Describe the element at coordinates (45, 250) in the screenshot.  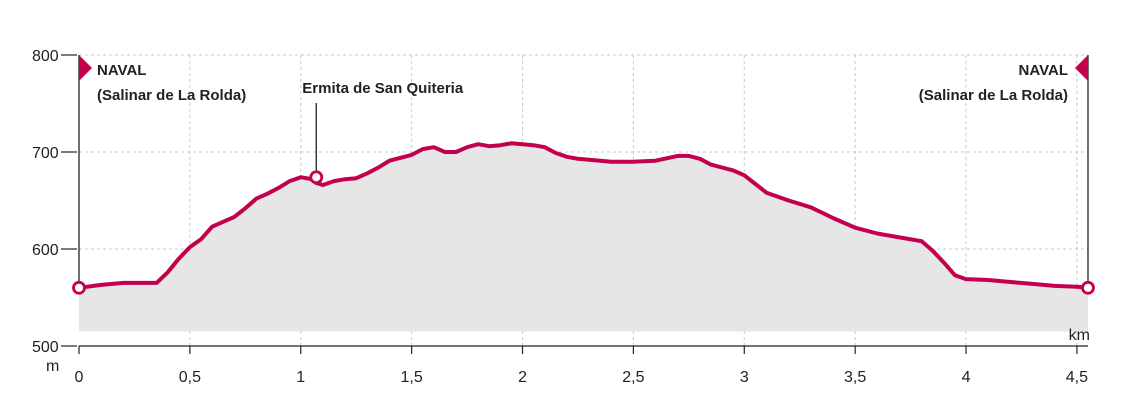
I see `y-tick-label: 600` at that location.